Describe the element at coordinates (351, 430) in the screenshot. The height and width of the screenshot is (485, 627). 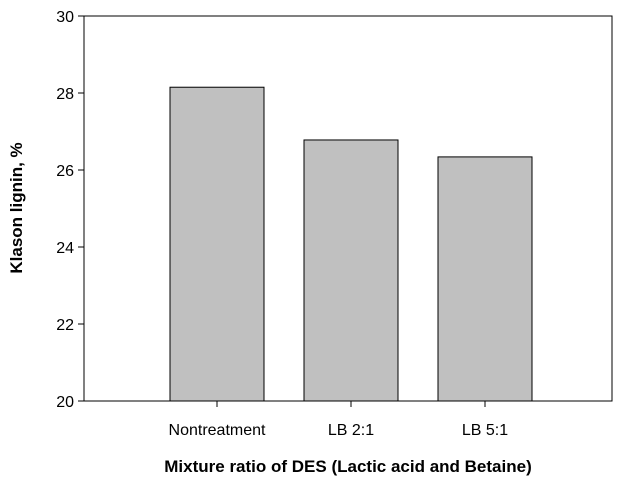
I see `x-tick-label: LB 2:1` at that location.